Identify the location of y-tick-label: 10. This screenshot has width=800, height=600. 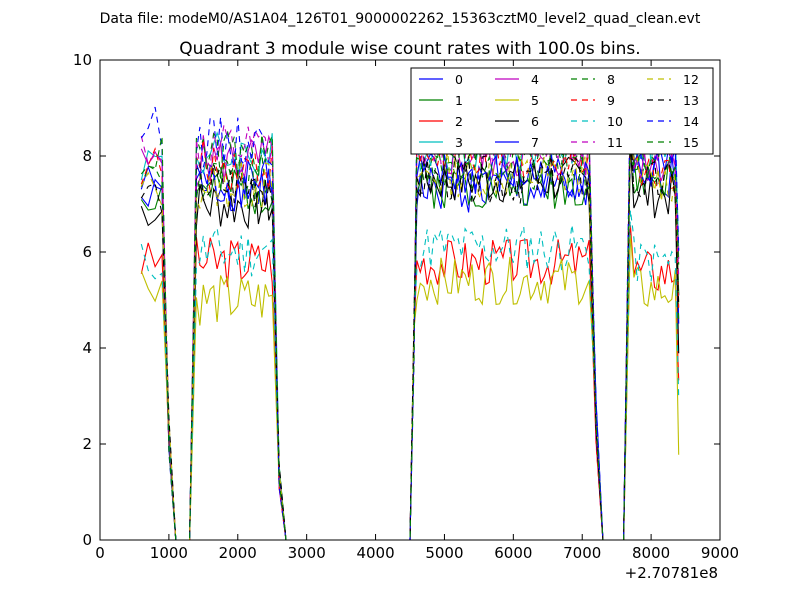
(82, 60).